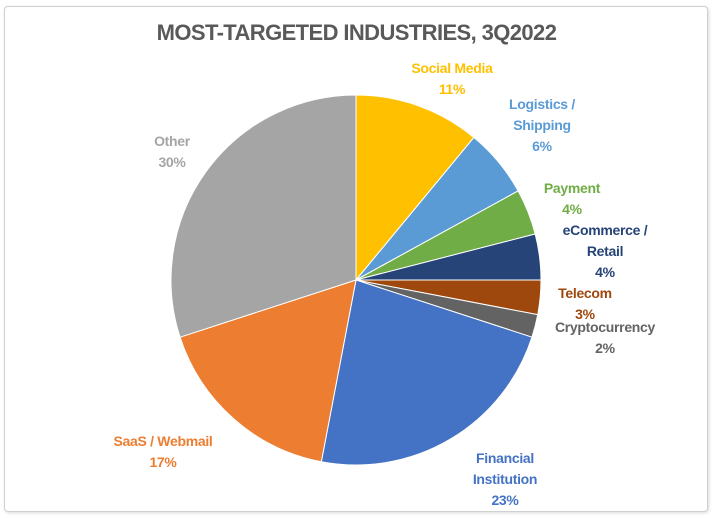  I want to click on data-label-value: 6%, so click(542, 146).